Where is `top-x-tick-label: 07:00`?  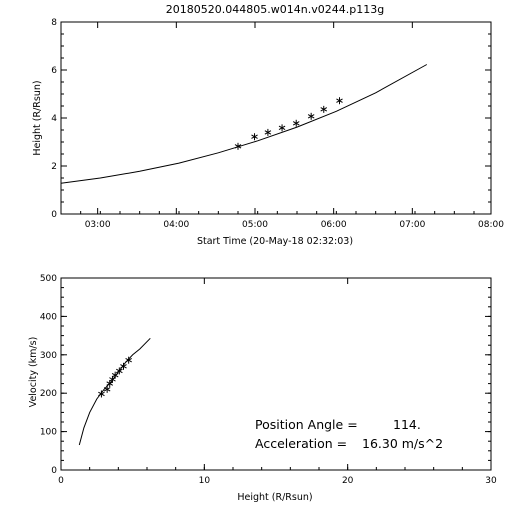 top-x-tick-label: 07:00 is located at coordinates (412, 225).